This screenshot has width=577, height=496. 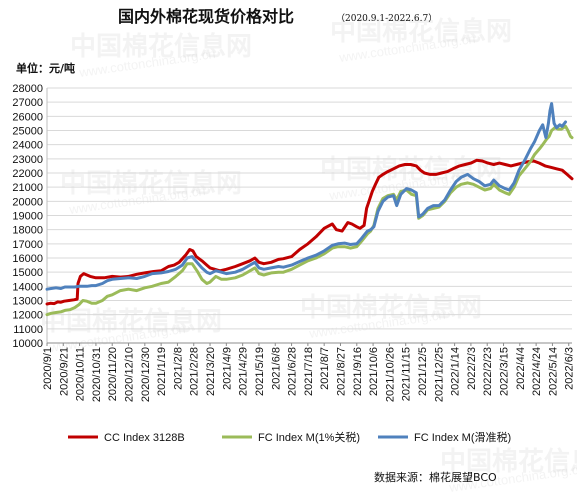 I want to click on x-tick-label: 2021/11/15, so click(x=407, y=374).